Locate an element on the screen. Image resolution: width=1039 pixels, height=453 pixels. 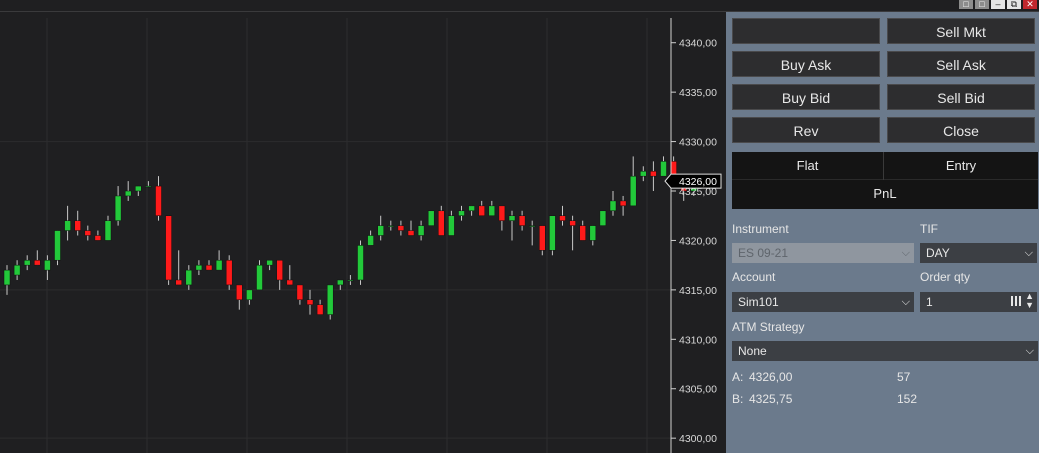
instrument-select: ES 09-21 ⌵ is located at coordinates (823, 253).